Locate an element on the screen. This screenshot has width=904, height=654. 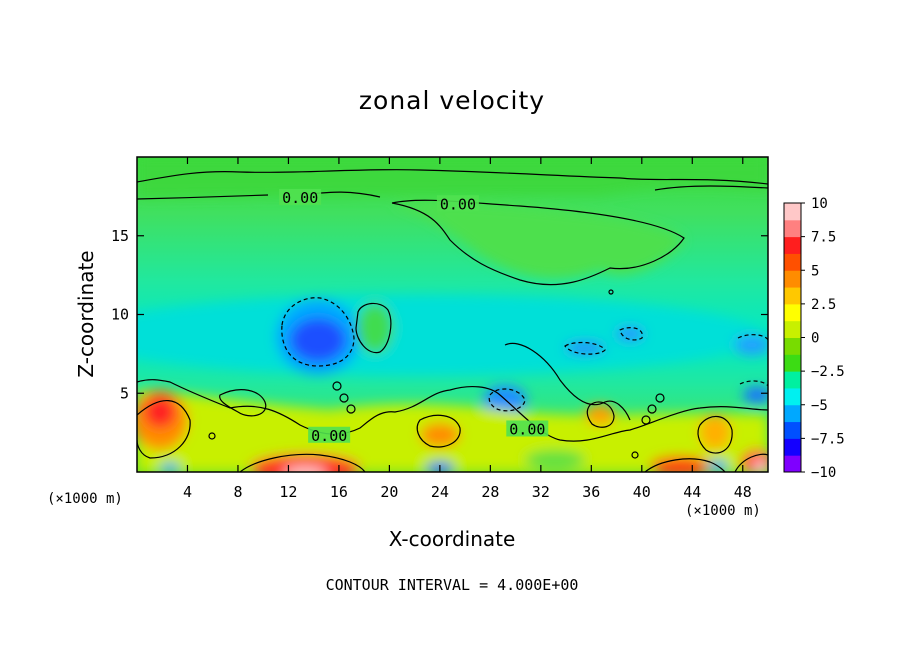
contour-neg-blue-right is located at coordinates (752, 360).